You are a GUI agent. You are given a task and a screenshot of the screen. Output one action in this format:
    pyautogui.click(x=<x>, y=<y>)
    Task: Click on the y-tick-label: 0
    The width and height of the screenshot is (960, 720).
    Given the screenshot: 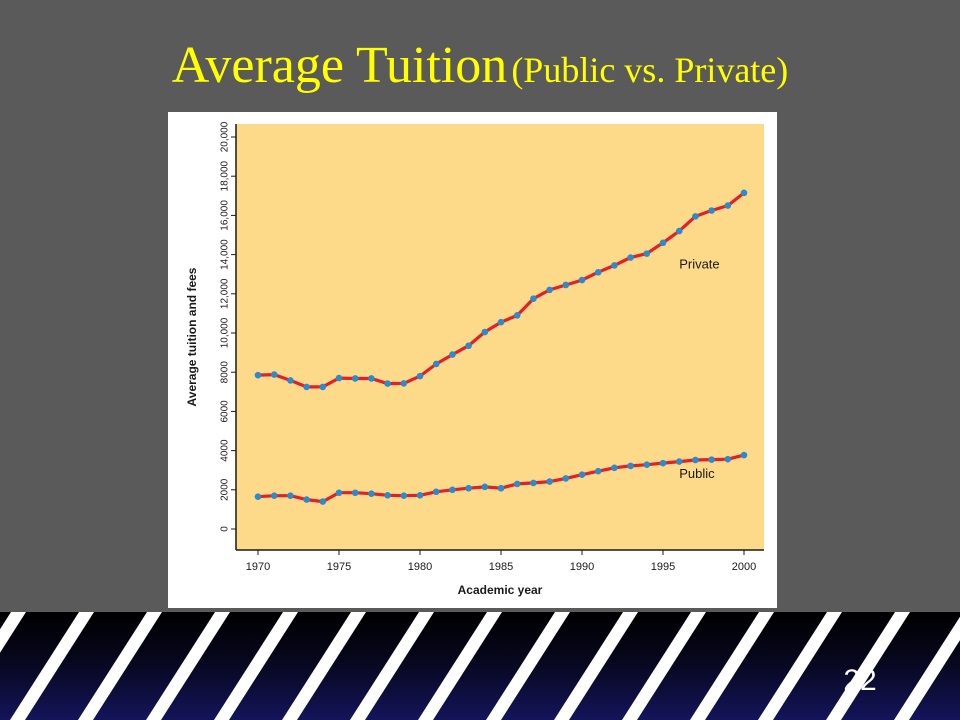 What is the action you would take?
    pyautogui.click(x=225, y=529)
    